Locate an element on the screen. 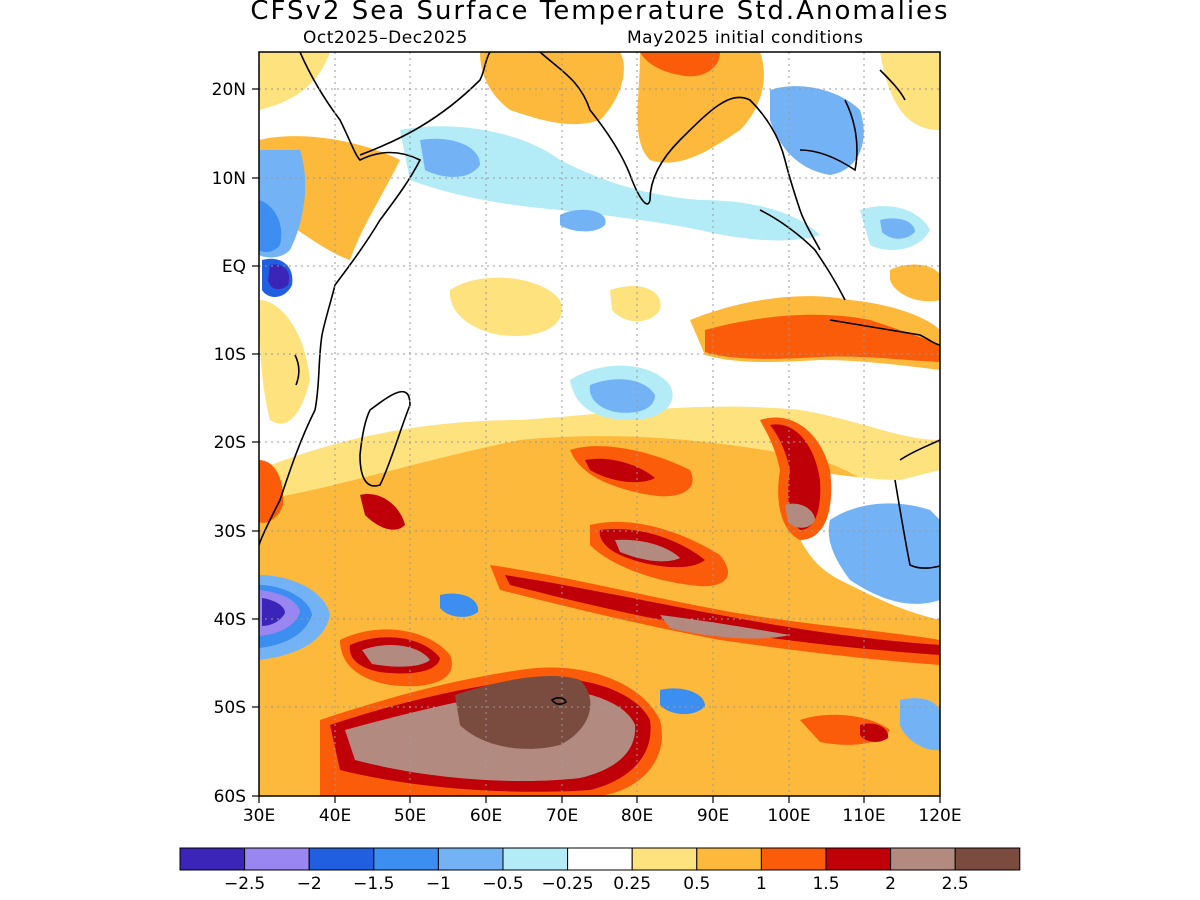  lat-tick-10s: 10S is located at coordinates (230, 355).